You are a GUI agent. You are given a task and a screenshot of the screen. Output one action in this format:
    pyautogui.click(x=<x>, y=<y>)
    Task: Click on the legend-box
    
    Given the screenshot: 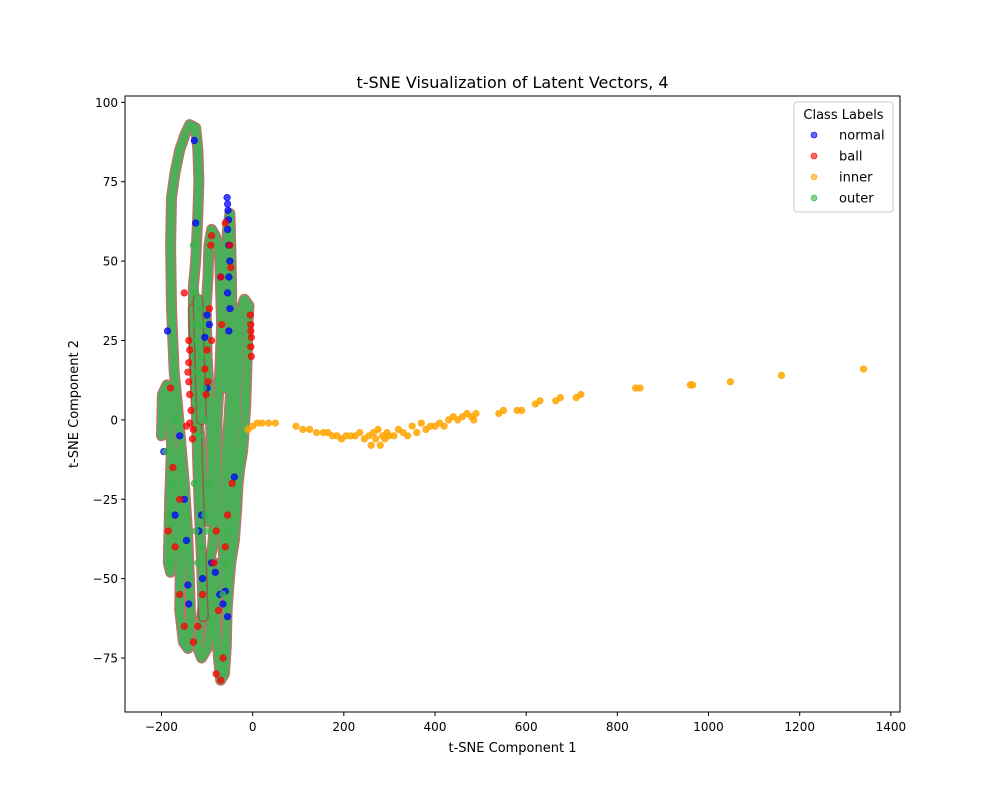 What is the action you would take?
    pyautogui.click(x=843, y=157)
    